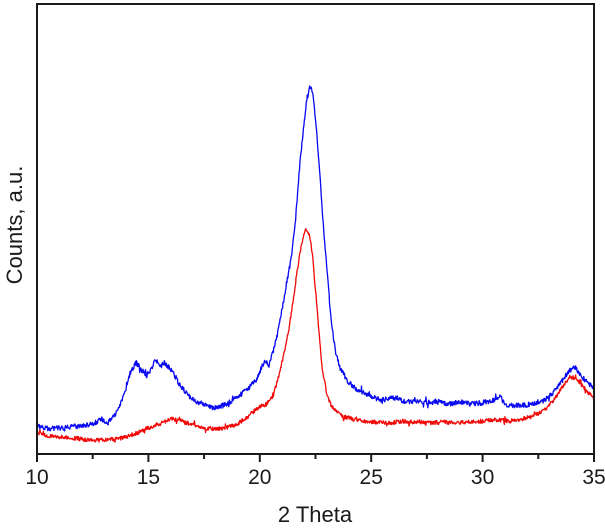 Image resolution: width=605 pixels, height=531 pixels. Describe the element at coordinates (315, 514) in the screenshot. I see `x-axis-title: 2 Theta` at that location.